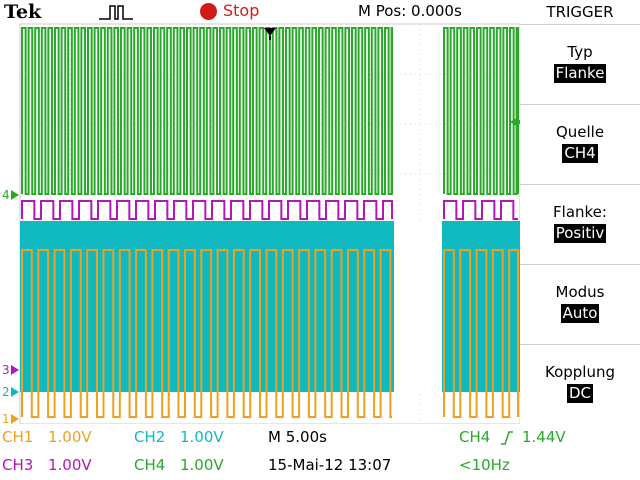 This screenshot has width=640, height=480. What do you see at coordinates (116, 12) in the screenshot?
I see `pulse-icon` at bounding box center [116, 12].